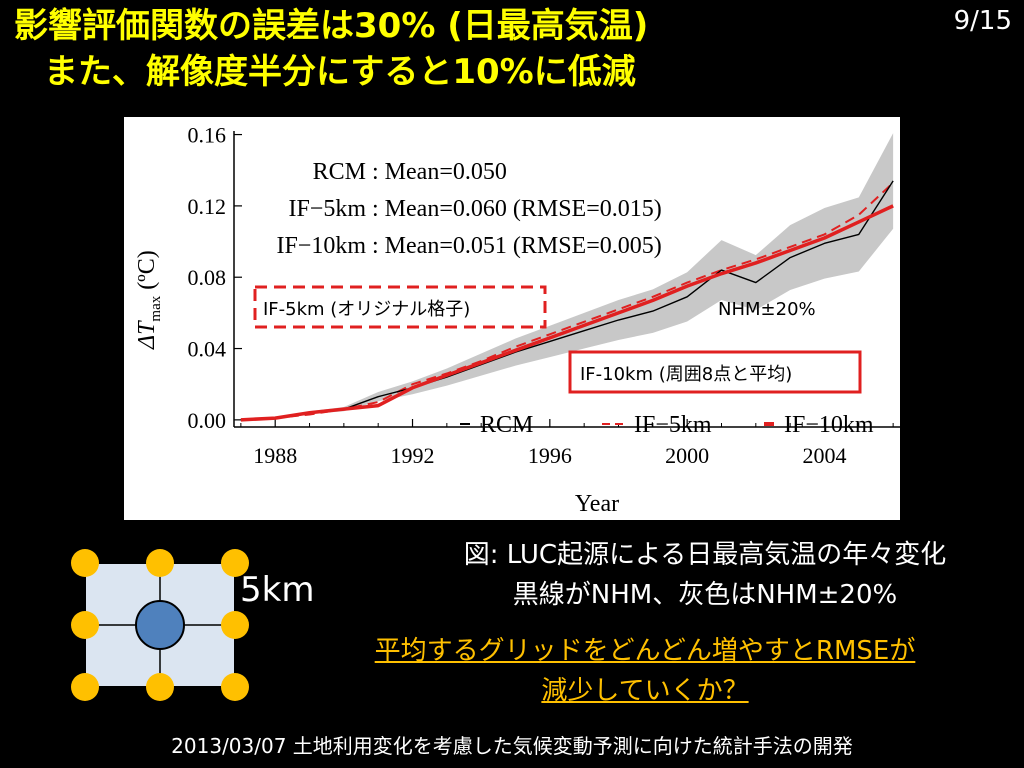 The width and height of the screenshot is (1024, 768). Describe the element at coordinates (339, 172) in the screenshot. I see `stats-name: RCM` at that location.